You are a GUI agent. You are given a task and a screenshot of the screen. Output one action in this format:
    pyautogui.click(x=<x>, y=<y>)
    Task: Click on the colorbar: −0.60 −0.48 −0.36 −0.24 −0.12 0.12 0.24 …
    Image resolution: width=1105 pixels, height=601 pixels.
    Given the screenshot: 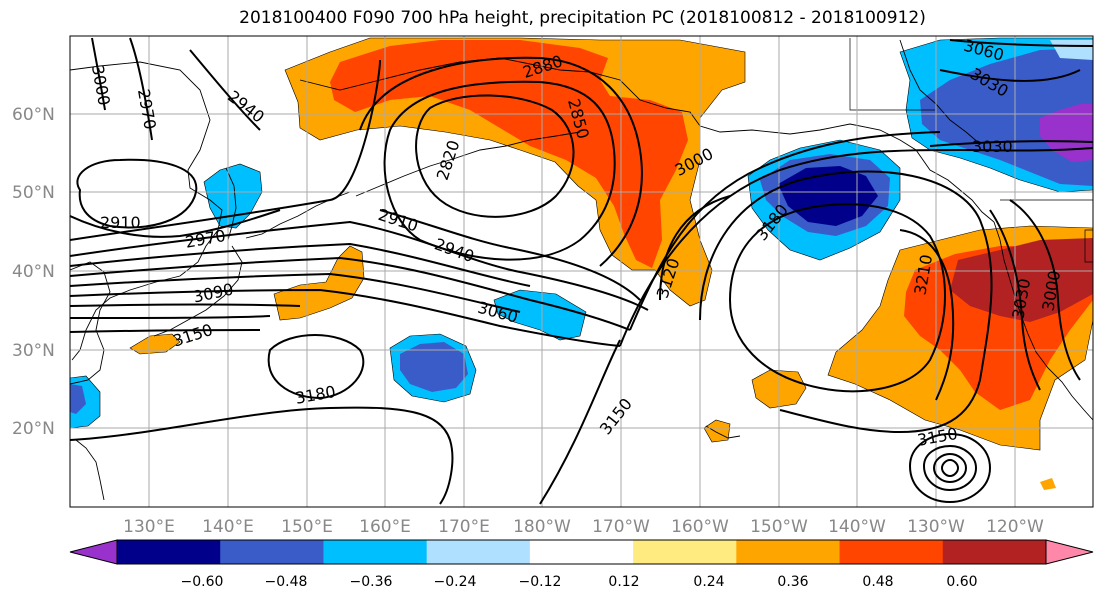 What is the action you would take?
    pyautogui.click(x=581, y=564)
    